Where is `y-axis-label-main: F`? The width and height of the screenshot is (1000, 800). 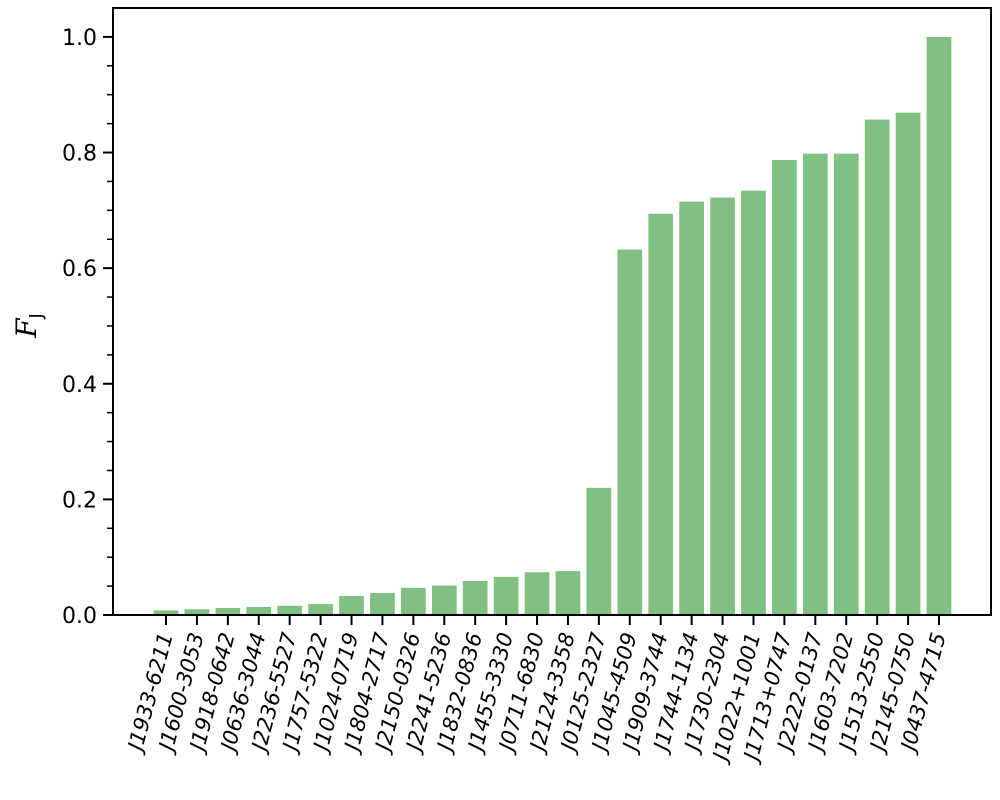 y-axis-label-main: F is located at coordinates (26, 328).